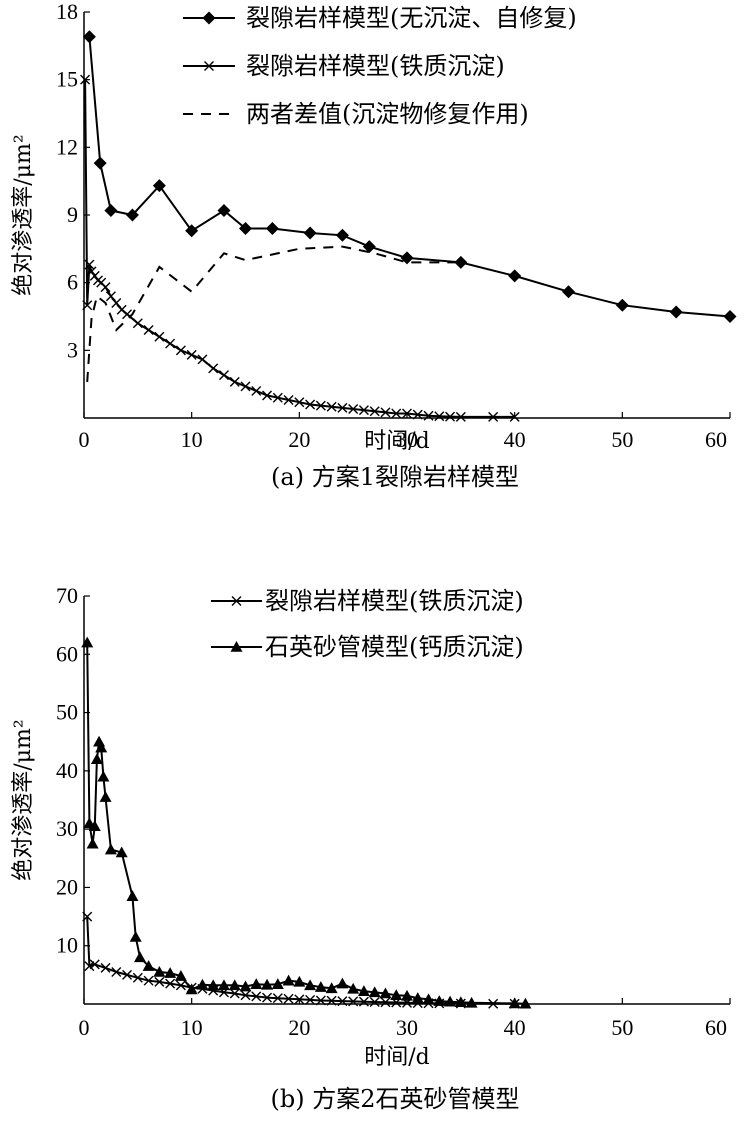  I want to click on y-tick-label: 50, so click(67, 712).